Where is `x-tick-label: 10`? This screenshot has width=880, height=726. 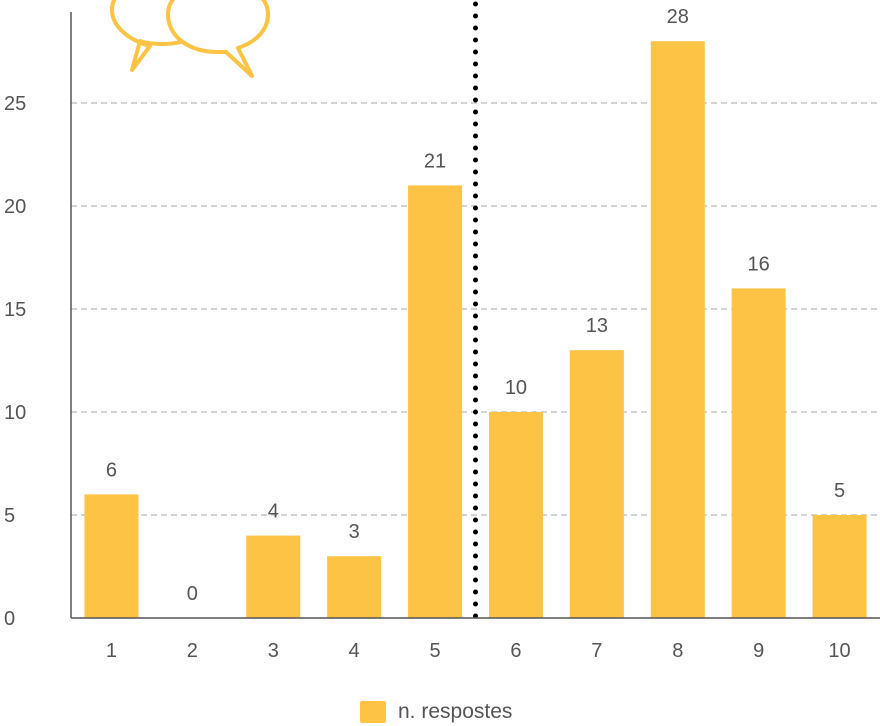
x-tick-label: 10 is located at coordinates (839, 651).